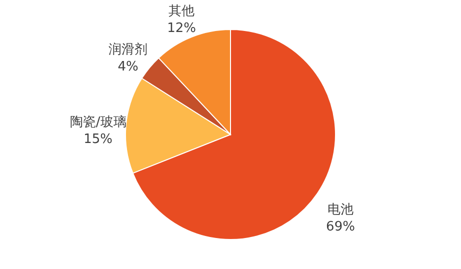 The height and width of the screenshot is (269, 461). Describe the element at coordinates (340, 226) in the screenshot. I see `data-label: 69%` at that location.